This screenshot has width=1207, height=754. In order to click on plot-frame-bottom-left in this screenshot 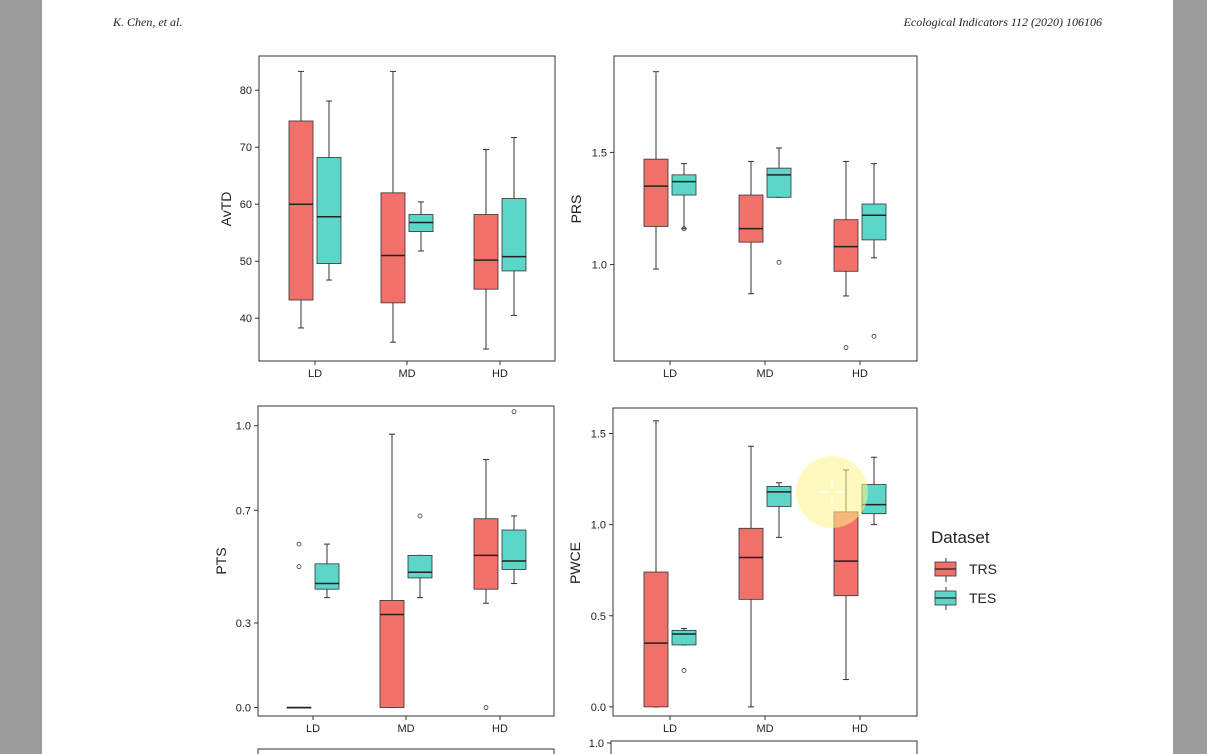, I will do `click(406, 751)`.